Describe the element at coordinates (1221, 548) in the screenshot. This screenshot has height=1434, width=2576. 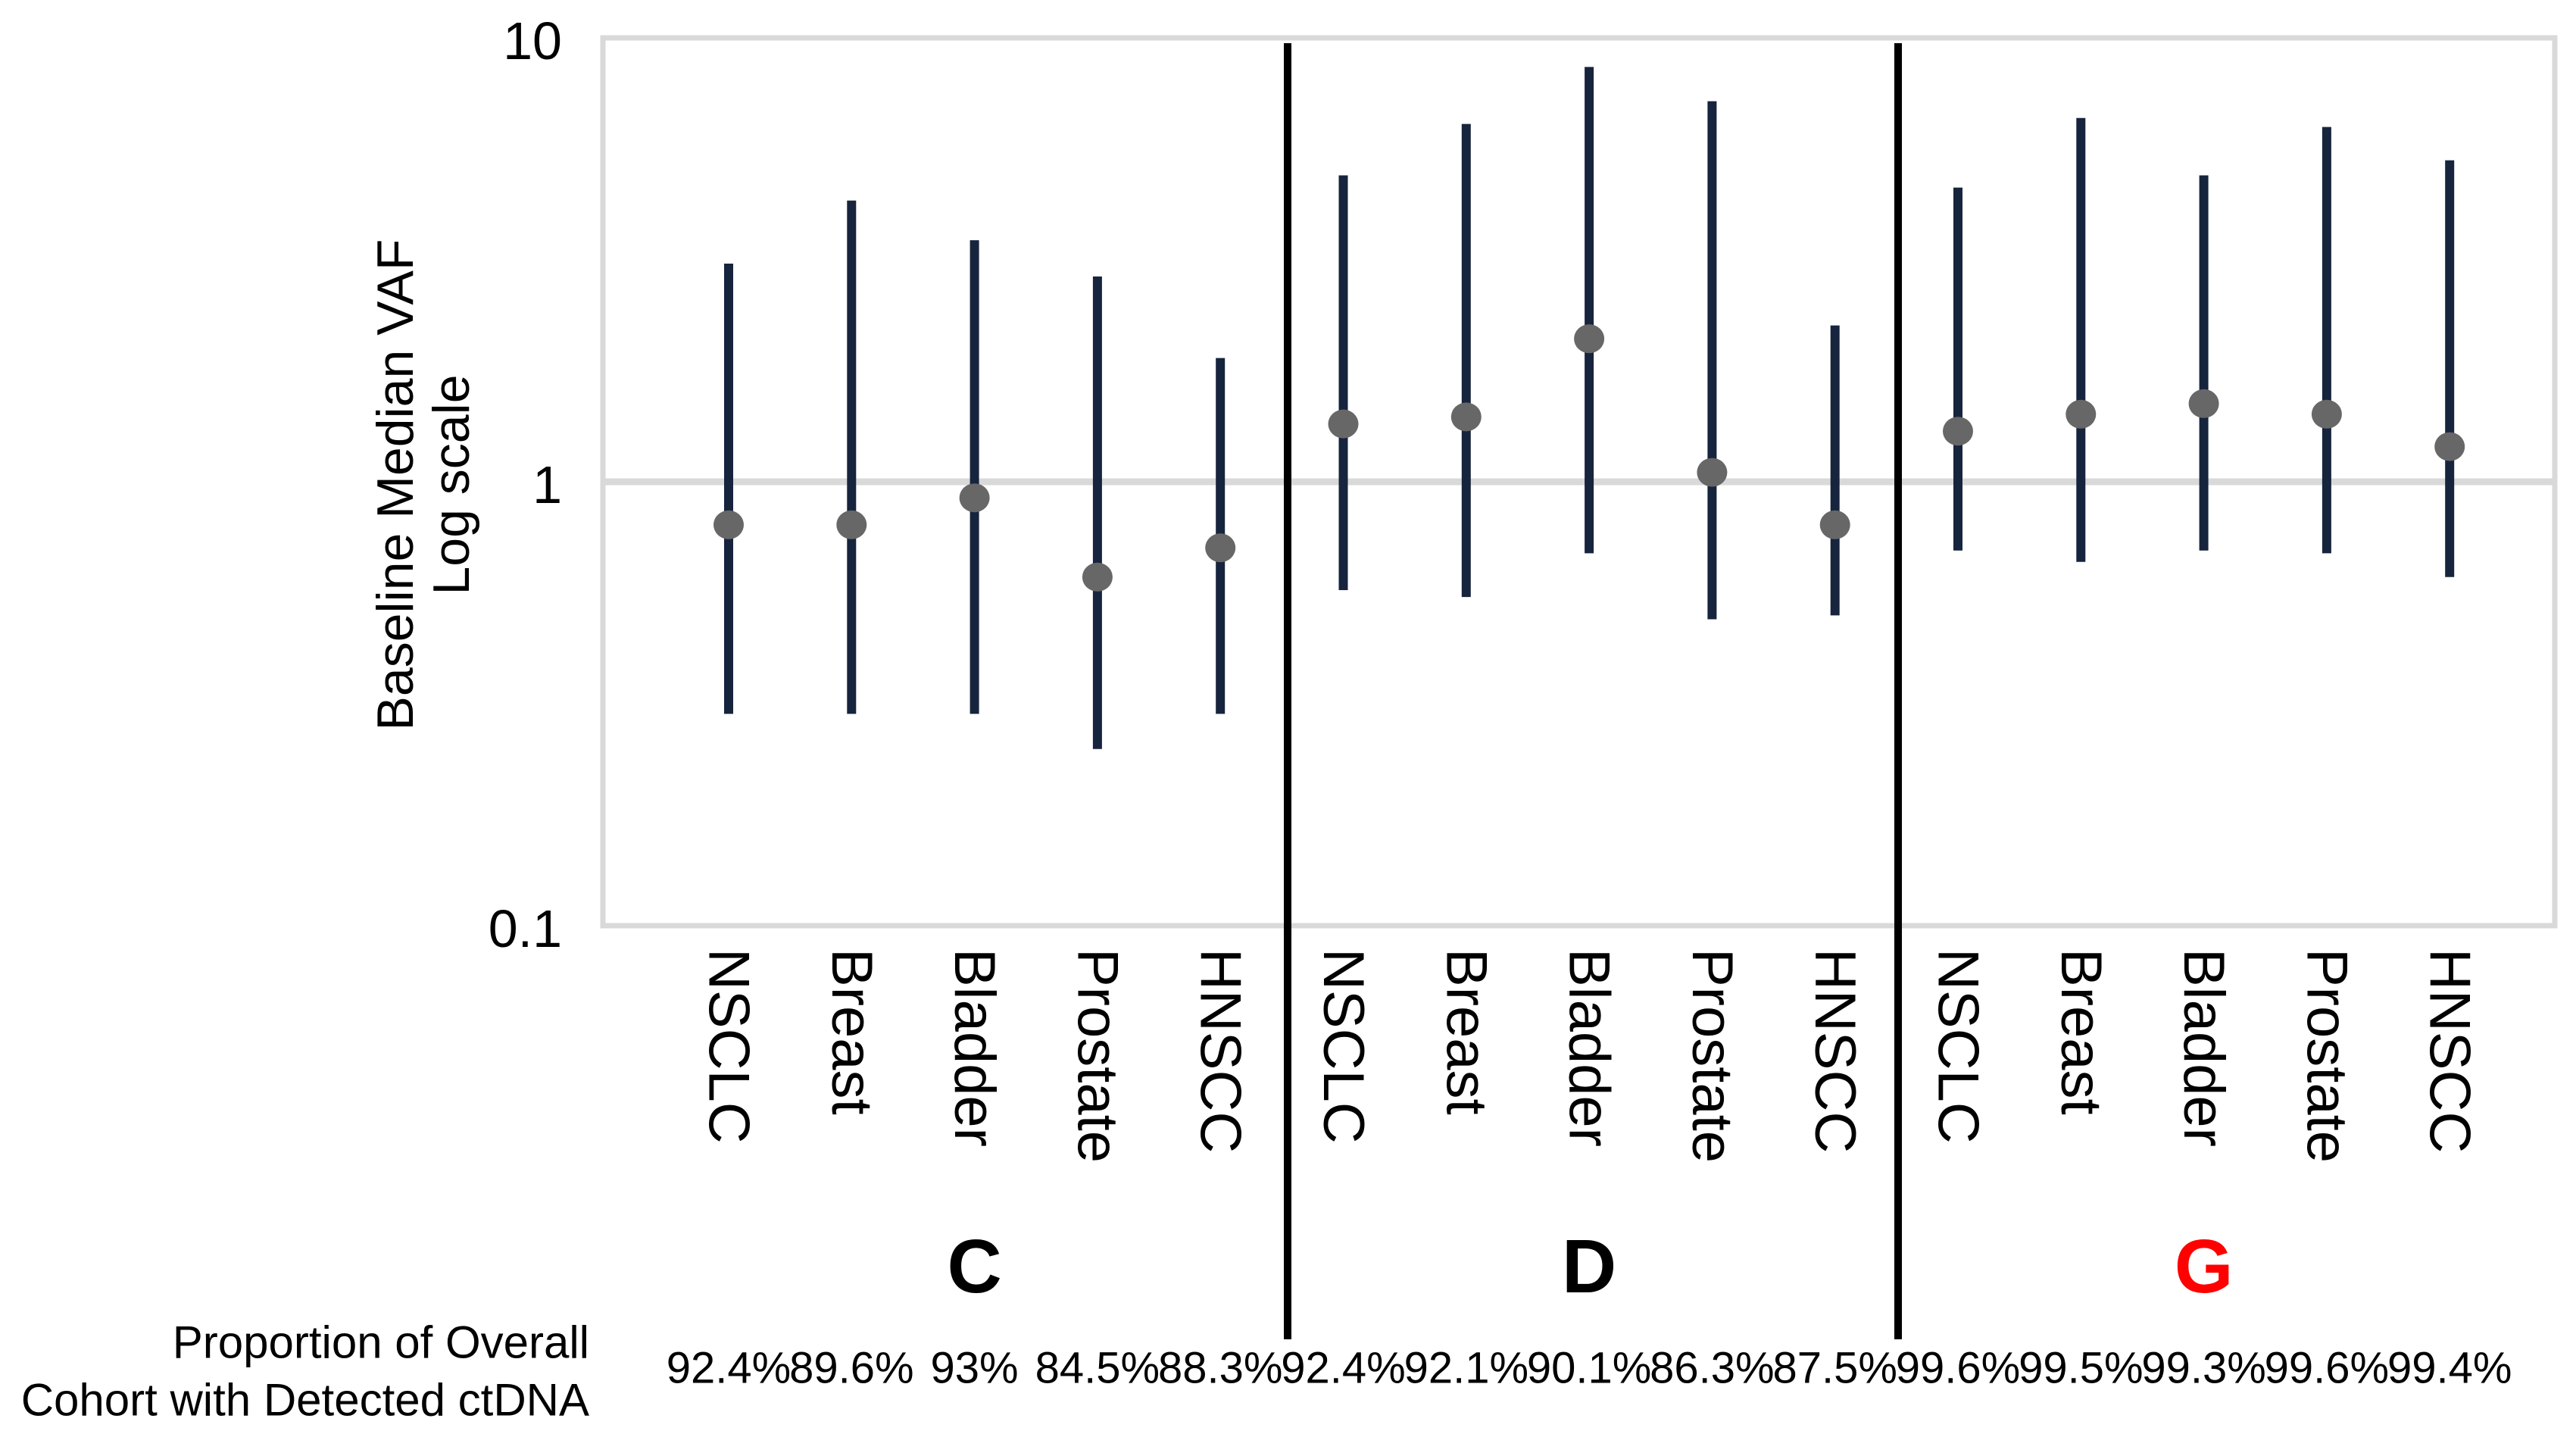
I see `median-dot-C-HNSCC` at that location.